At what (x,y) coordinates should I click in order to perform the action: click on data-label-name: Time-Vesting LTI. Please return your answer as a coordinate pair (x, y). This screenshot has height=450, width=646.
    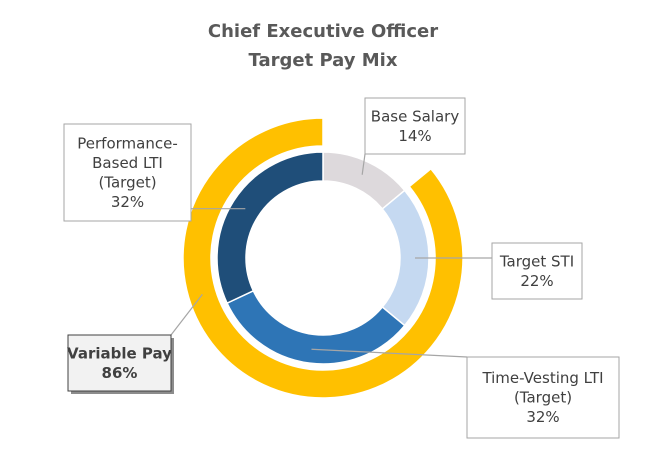
    Looking at the image, I should click on (542, 378).